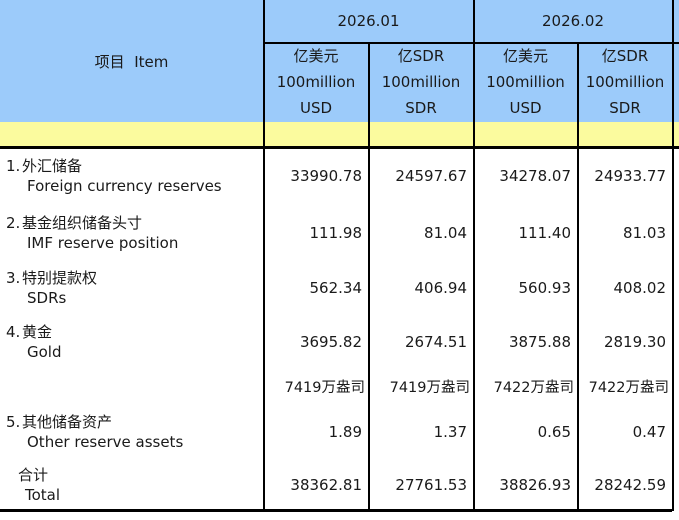 Image resolution: width=679 pixels, height=520 pixels. Describe the element at coordinates (545, 232) in the screenshot. I see `value-cell: 111.40` at that location.